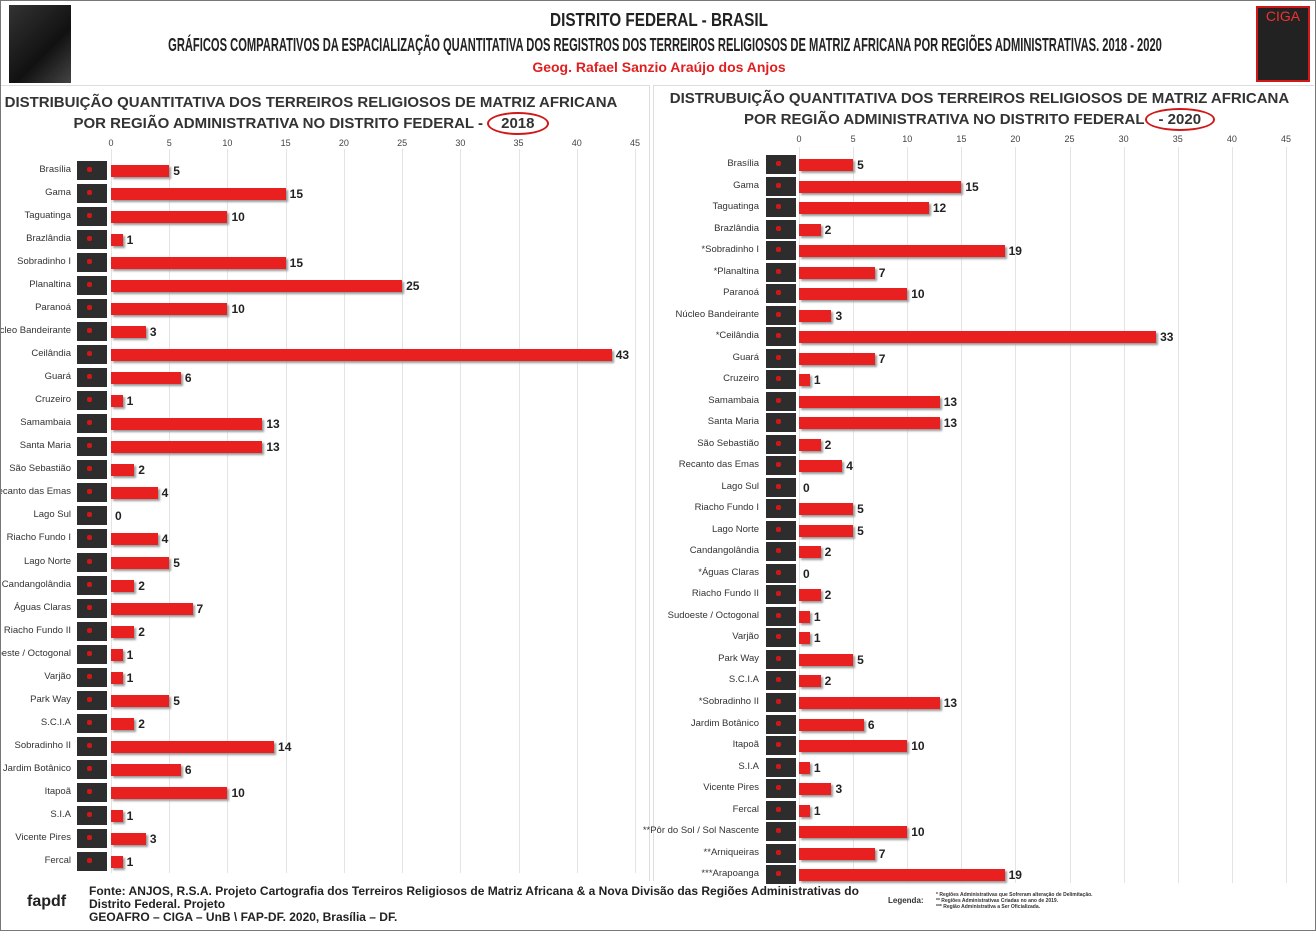 The height and width of the screenshot is (931, 1316). What do you see at coordinates (42, 607) in the screenshot?
I see `category-label: Águas Claras` at bounding box center [42, 607].